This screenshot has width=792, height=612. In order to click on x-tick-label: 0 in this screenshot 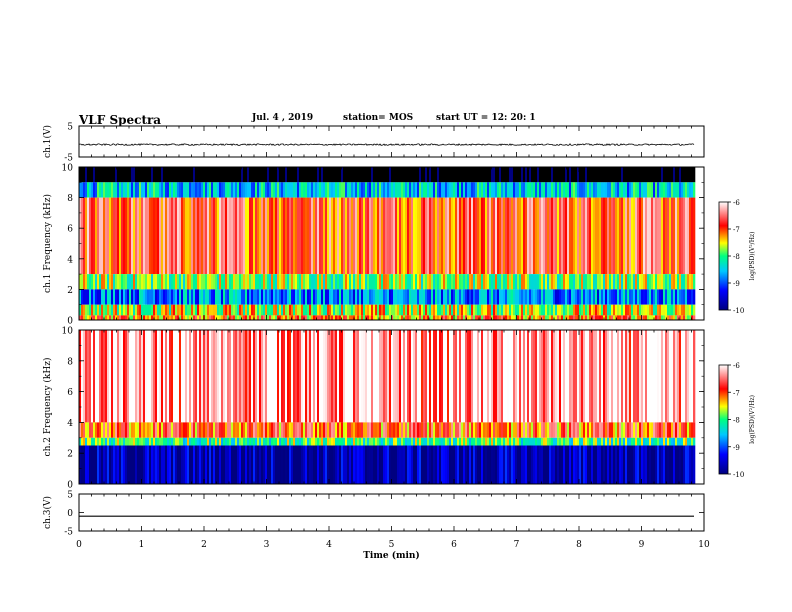, I will do `click(79, 545)`.